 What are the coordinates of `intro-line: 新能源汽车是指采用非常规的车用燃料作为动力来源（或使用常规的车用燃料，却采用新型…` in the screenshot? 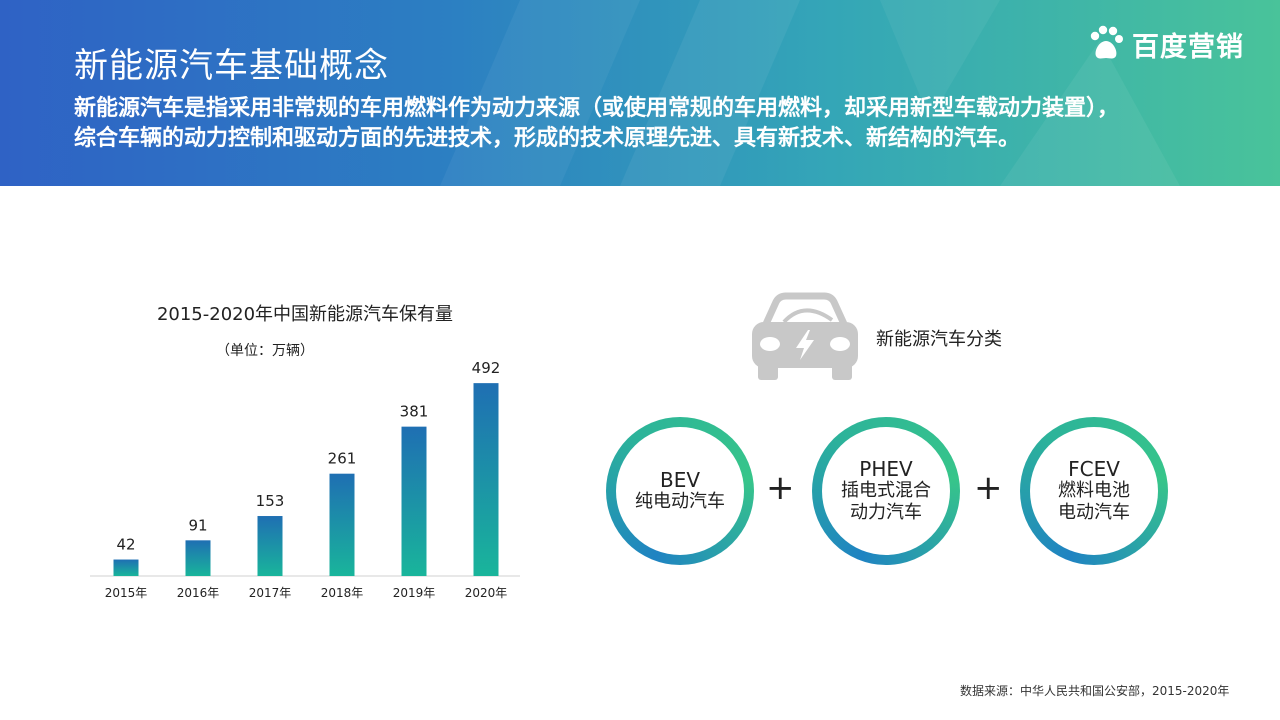 It's located at (597, 108).